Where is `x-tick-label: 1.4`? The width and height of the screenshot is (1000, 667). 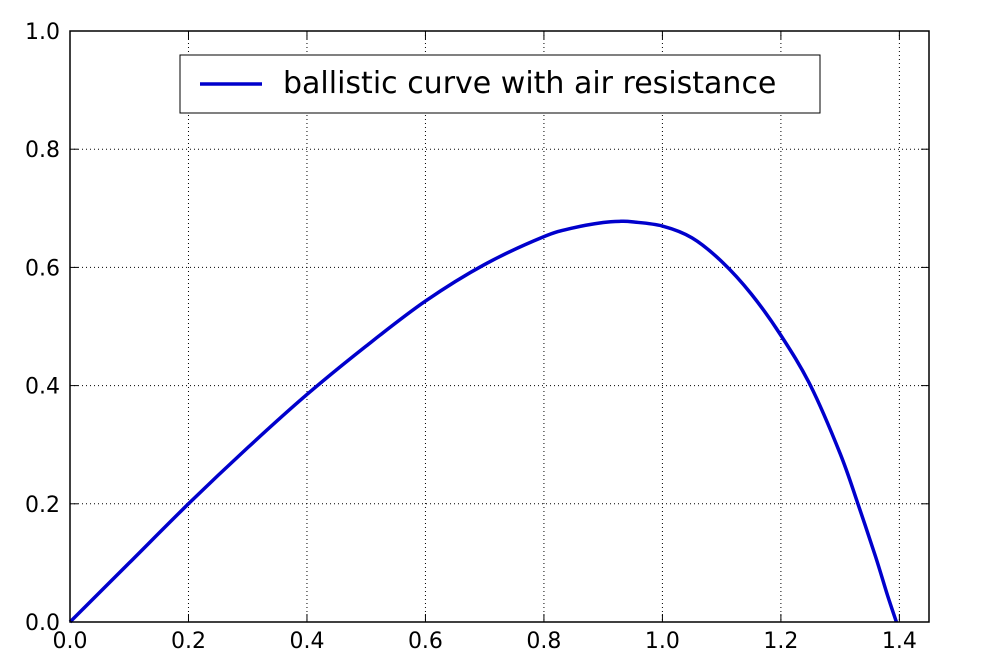
x-tick-label: 1.4 is located at coordinates (899, 641).